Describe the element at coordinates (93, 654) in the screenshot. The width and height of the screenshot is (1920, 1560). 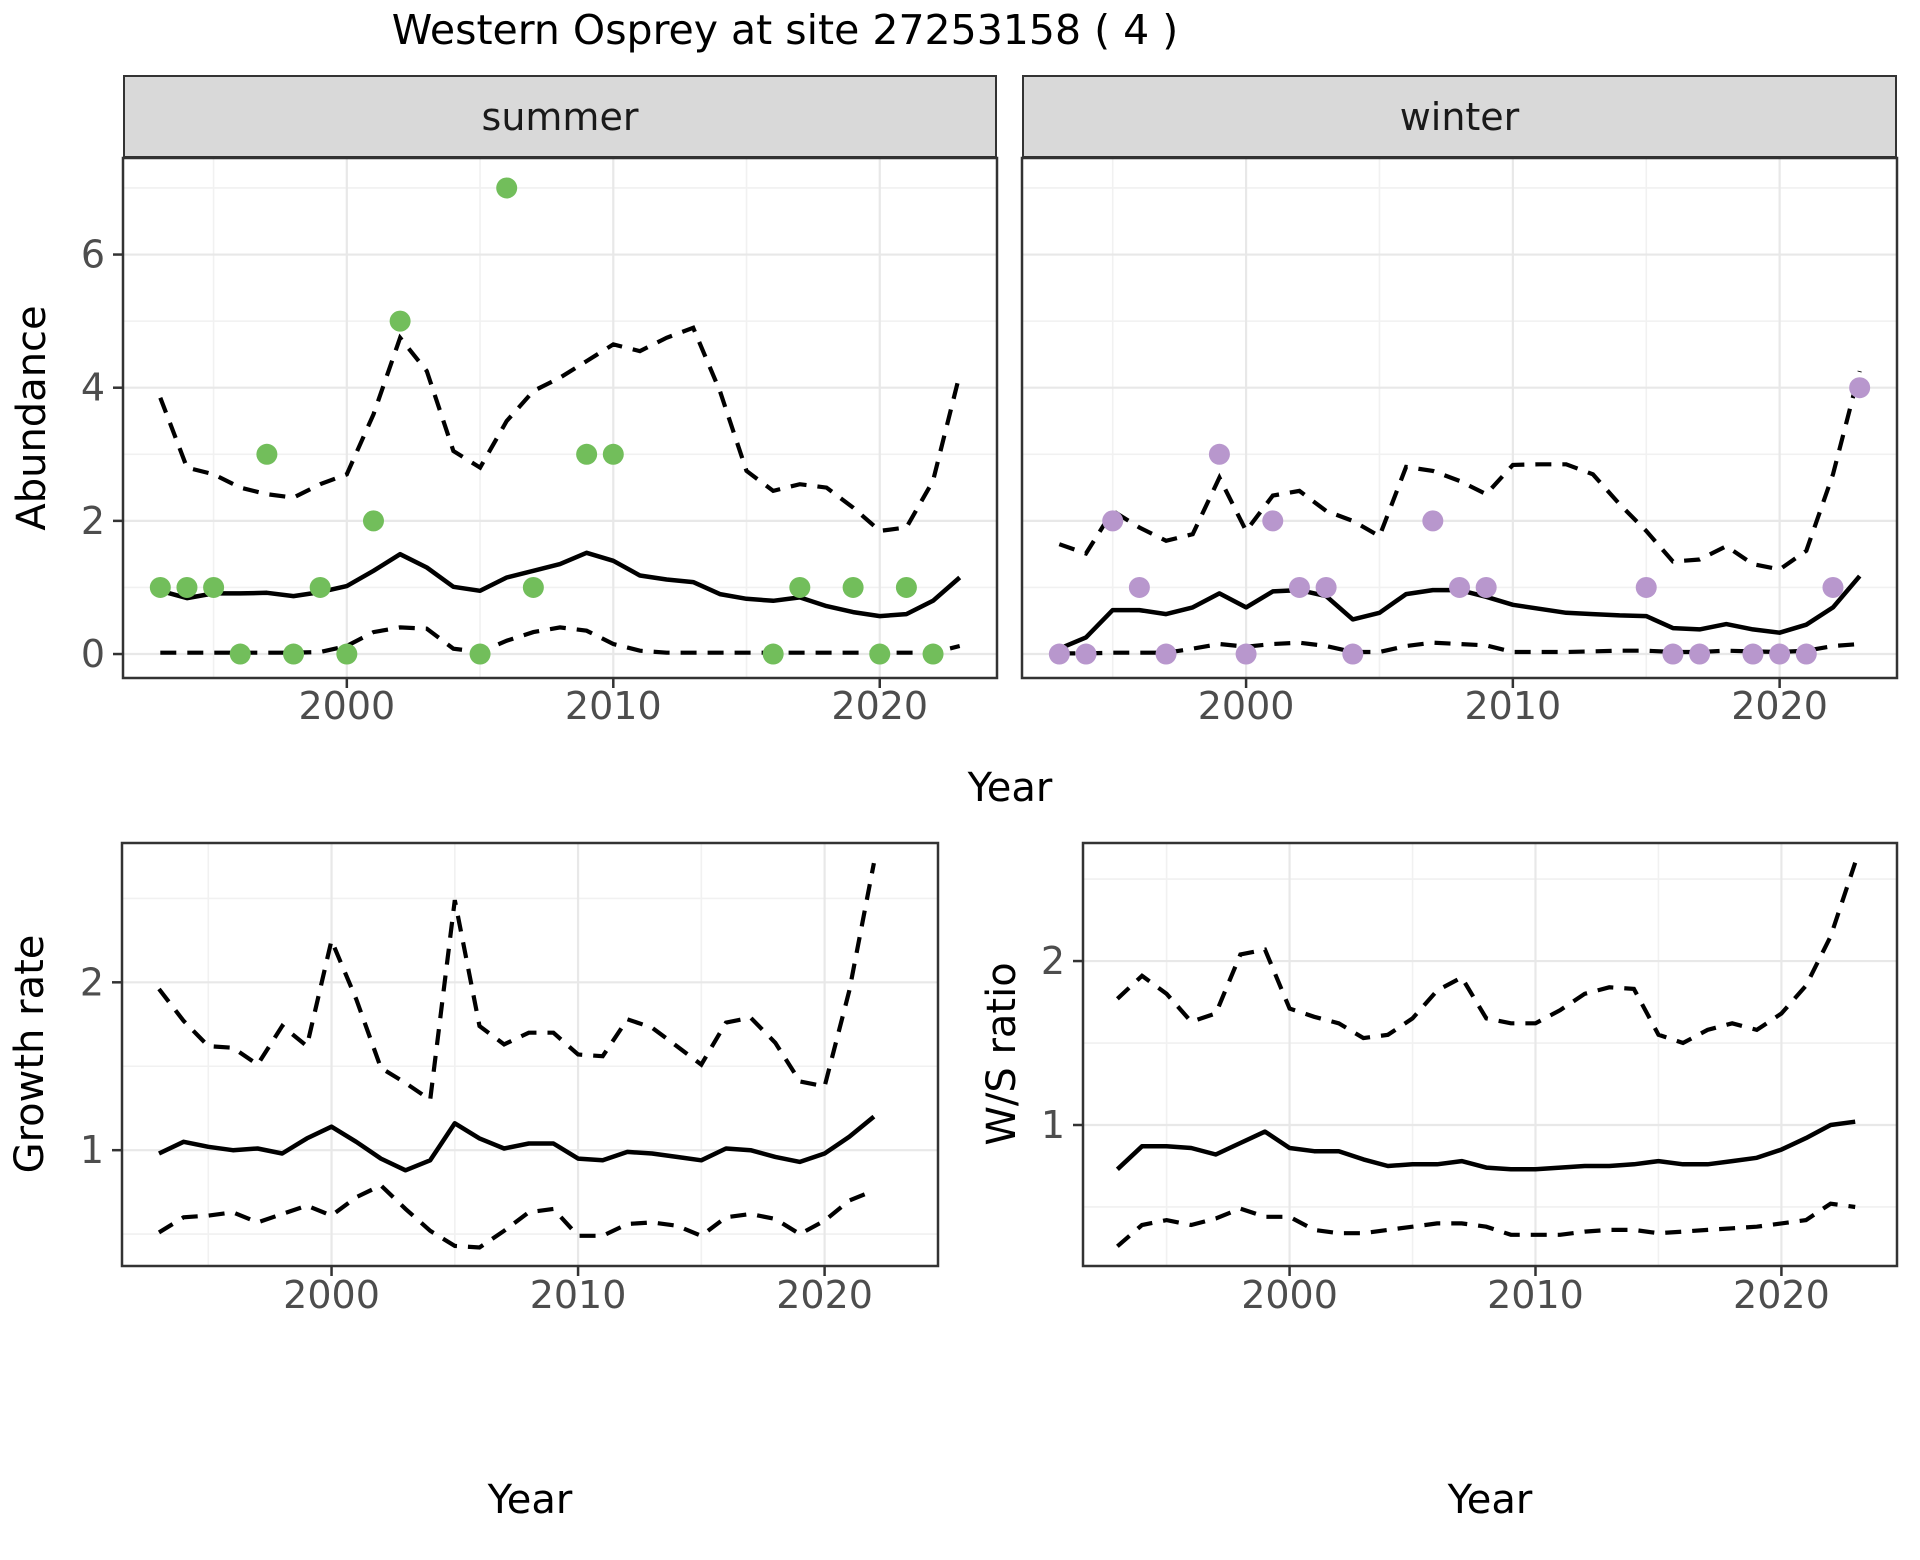
I see `y-tick-label: 0` at that location.